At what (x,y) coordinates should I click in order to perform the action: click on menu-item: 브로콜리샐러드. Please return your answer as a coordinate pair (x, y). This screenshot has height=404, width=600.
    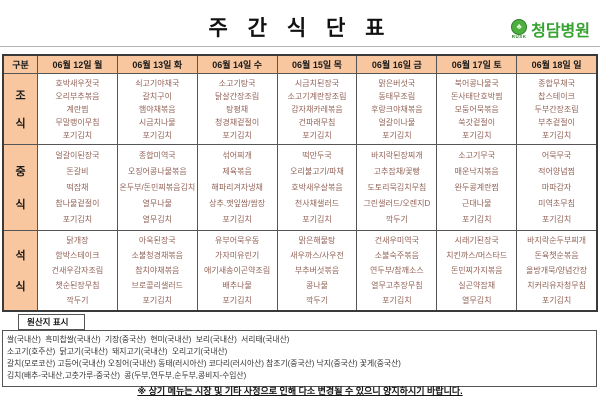
    Looking at the image, I should click on (157, 285).